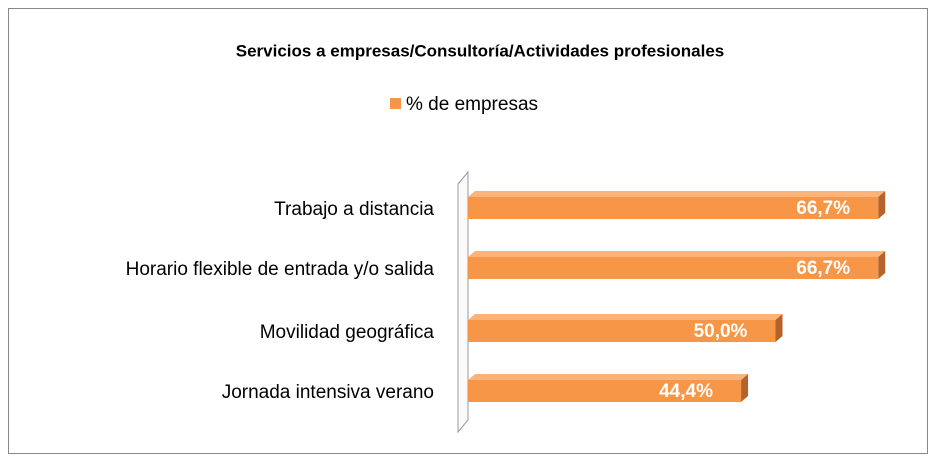  Describe the element at coordinates (463, 302) in the screenshot. I see `axis-wall` at that location.